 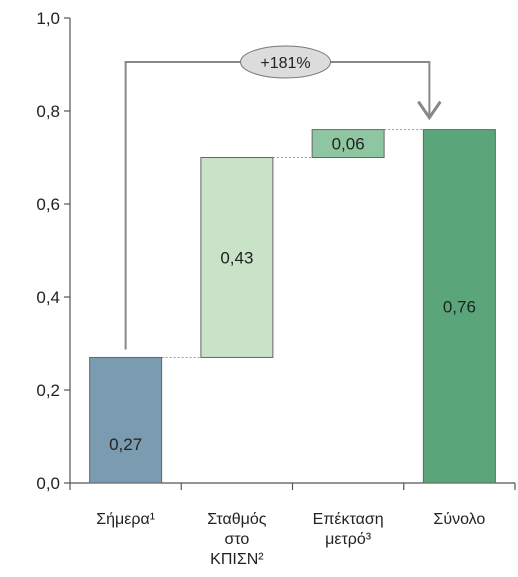 I want to click on annotation-badge, so click(x=285, y=62).